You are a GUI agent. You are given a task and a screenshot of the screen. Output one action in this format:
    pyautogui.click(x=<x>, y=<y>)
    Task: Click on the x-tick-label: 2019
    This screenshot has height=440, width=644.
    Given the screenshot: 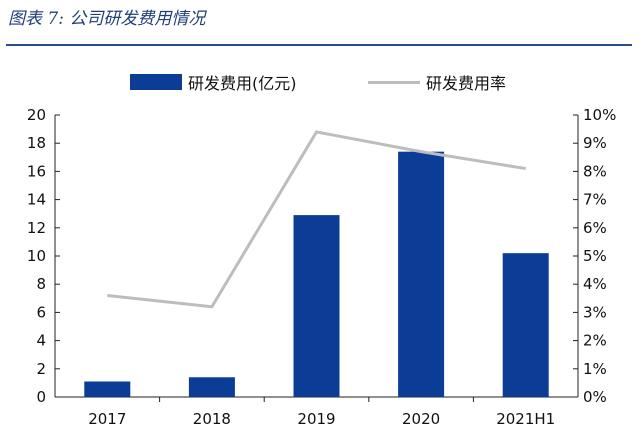 What is the action you would take?
    pyautogui.click(x=316, y=419)
    